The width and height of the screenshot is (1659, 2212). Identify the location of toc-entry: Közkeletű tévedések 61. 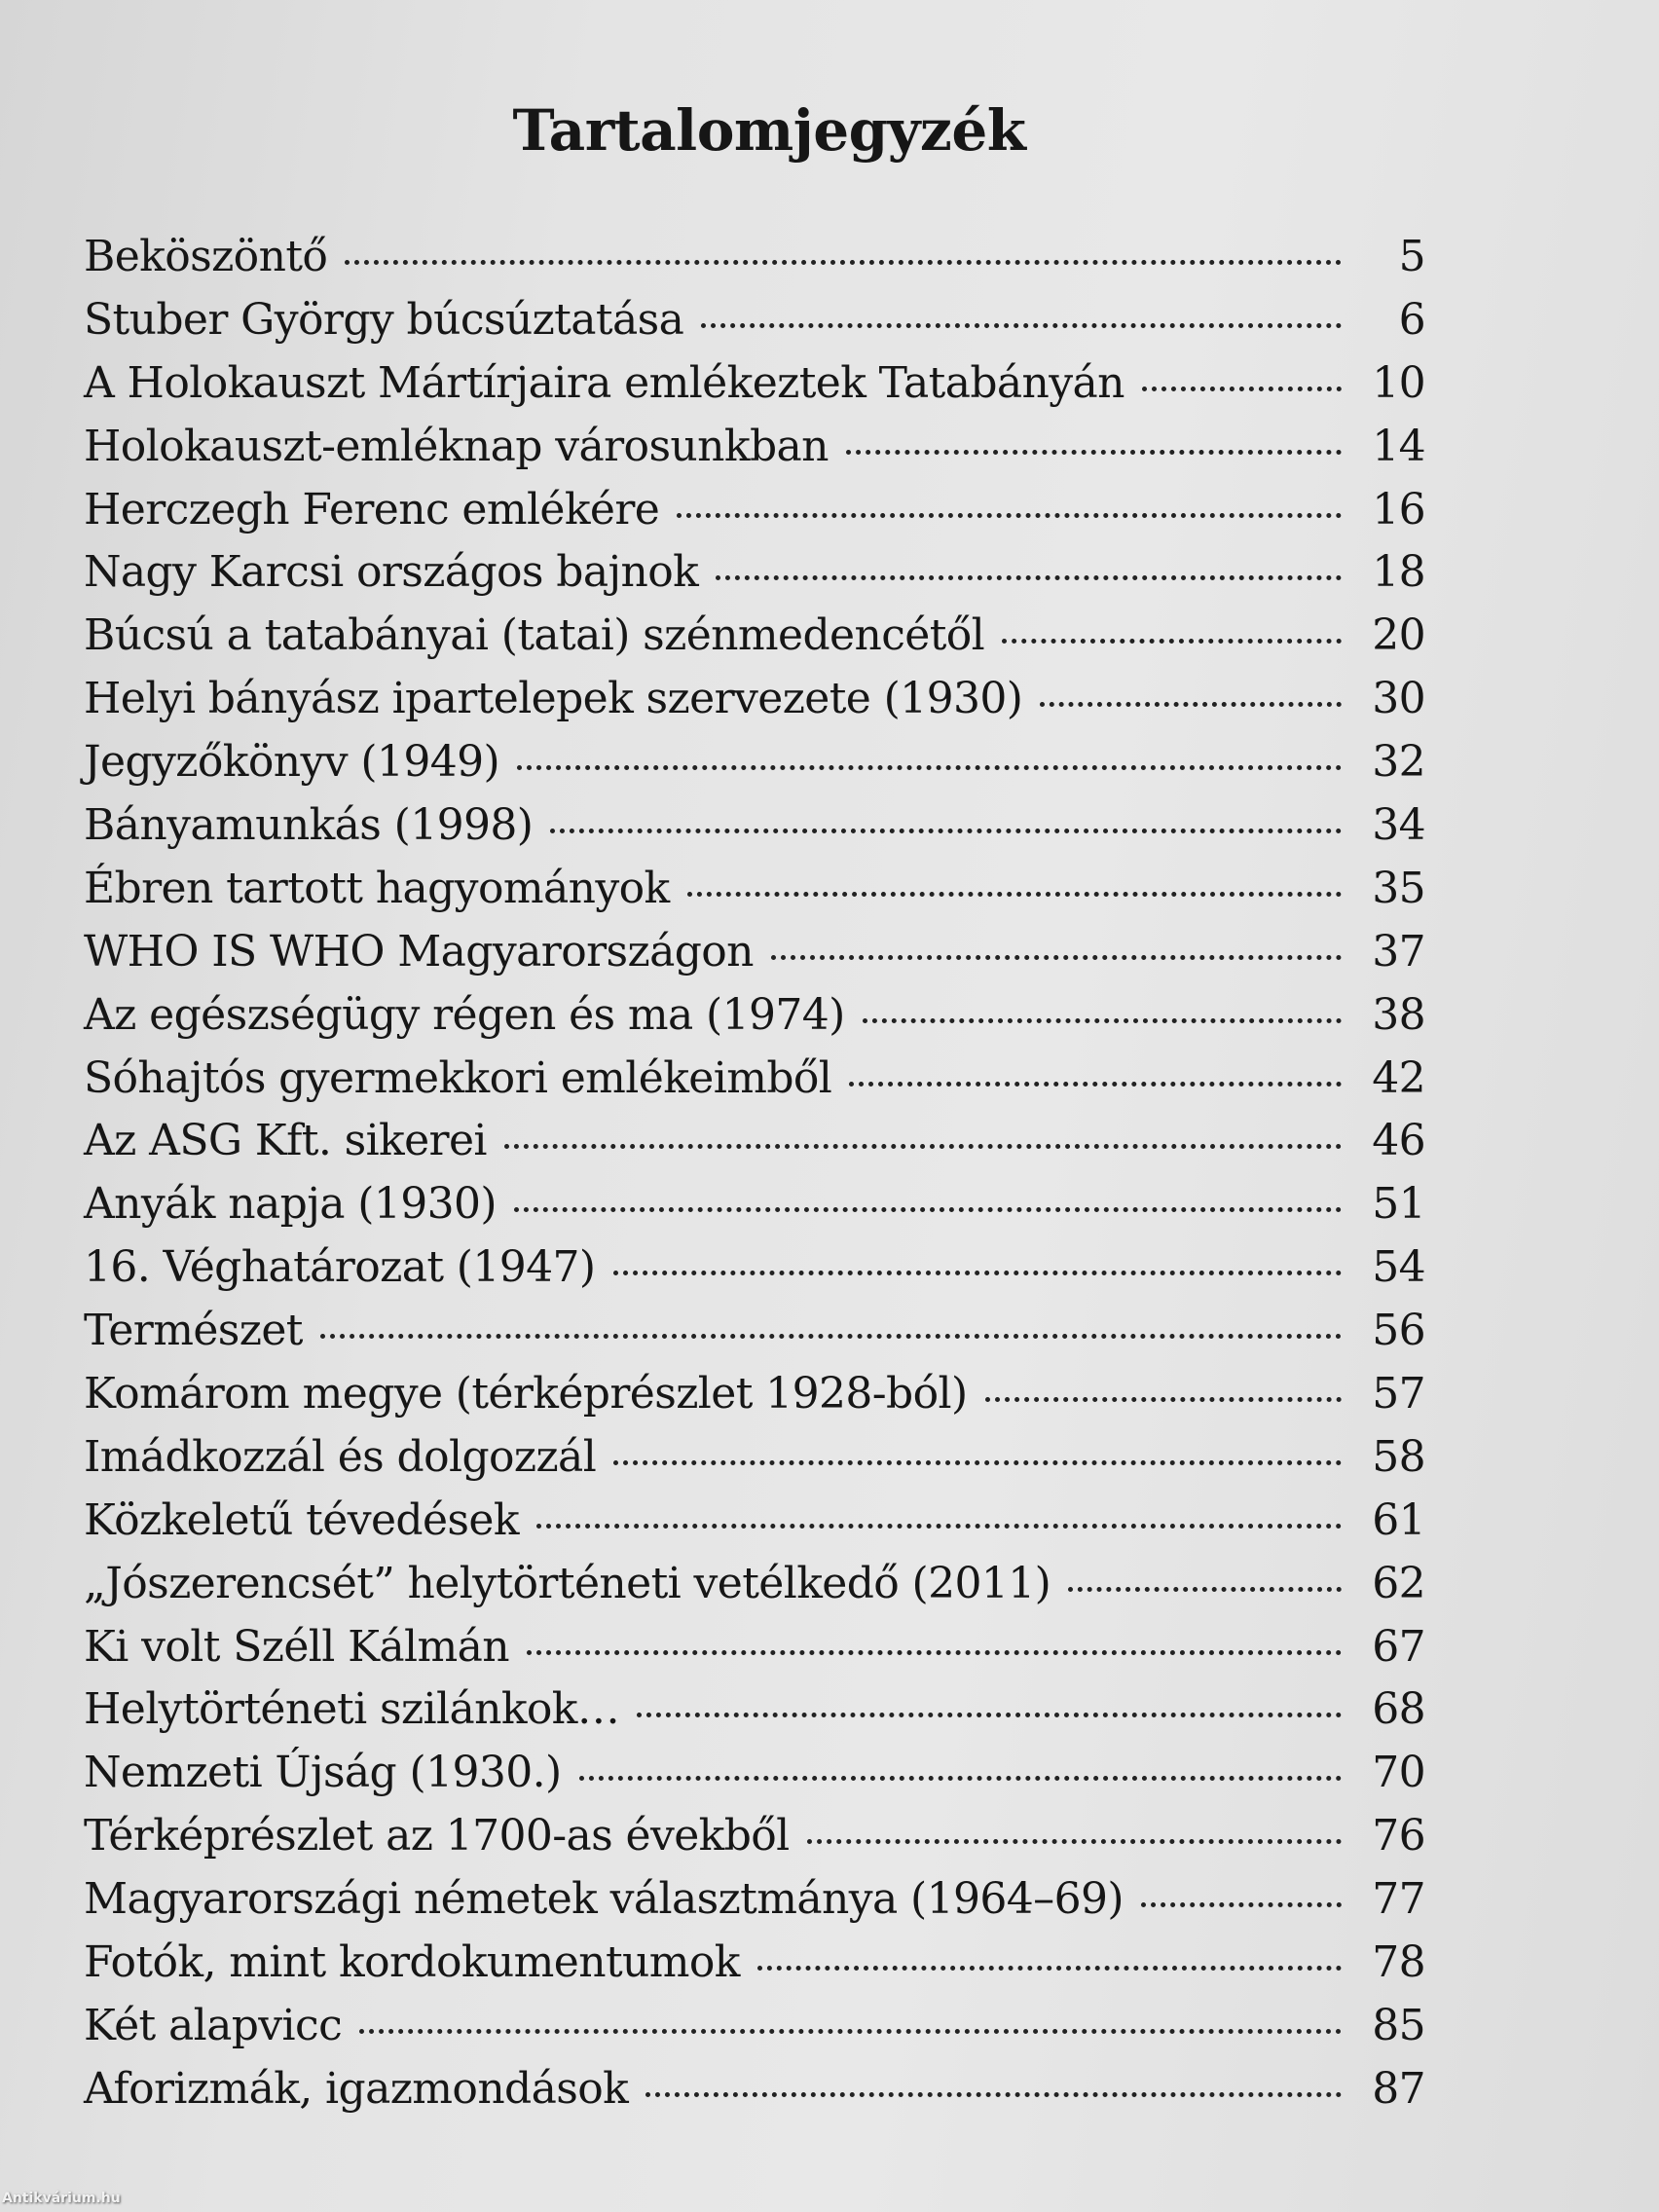
(755, 1526).